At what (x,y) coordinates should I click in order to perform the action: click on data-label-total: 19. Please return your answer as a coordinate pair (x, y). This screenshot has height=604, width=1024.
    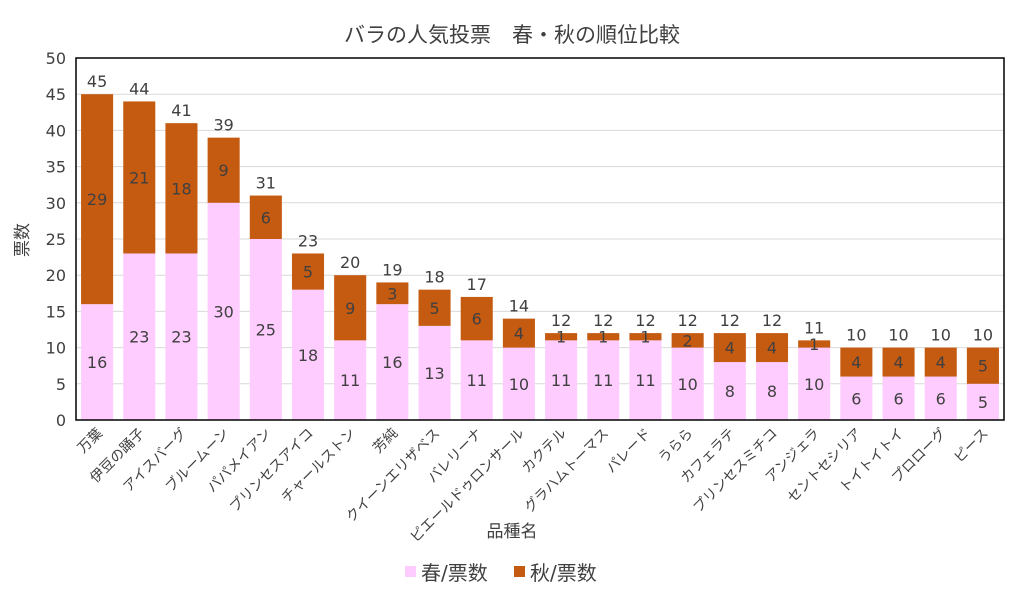
    Looking at the image, I should click on (392, 269).